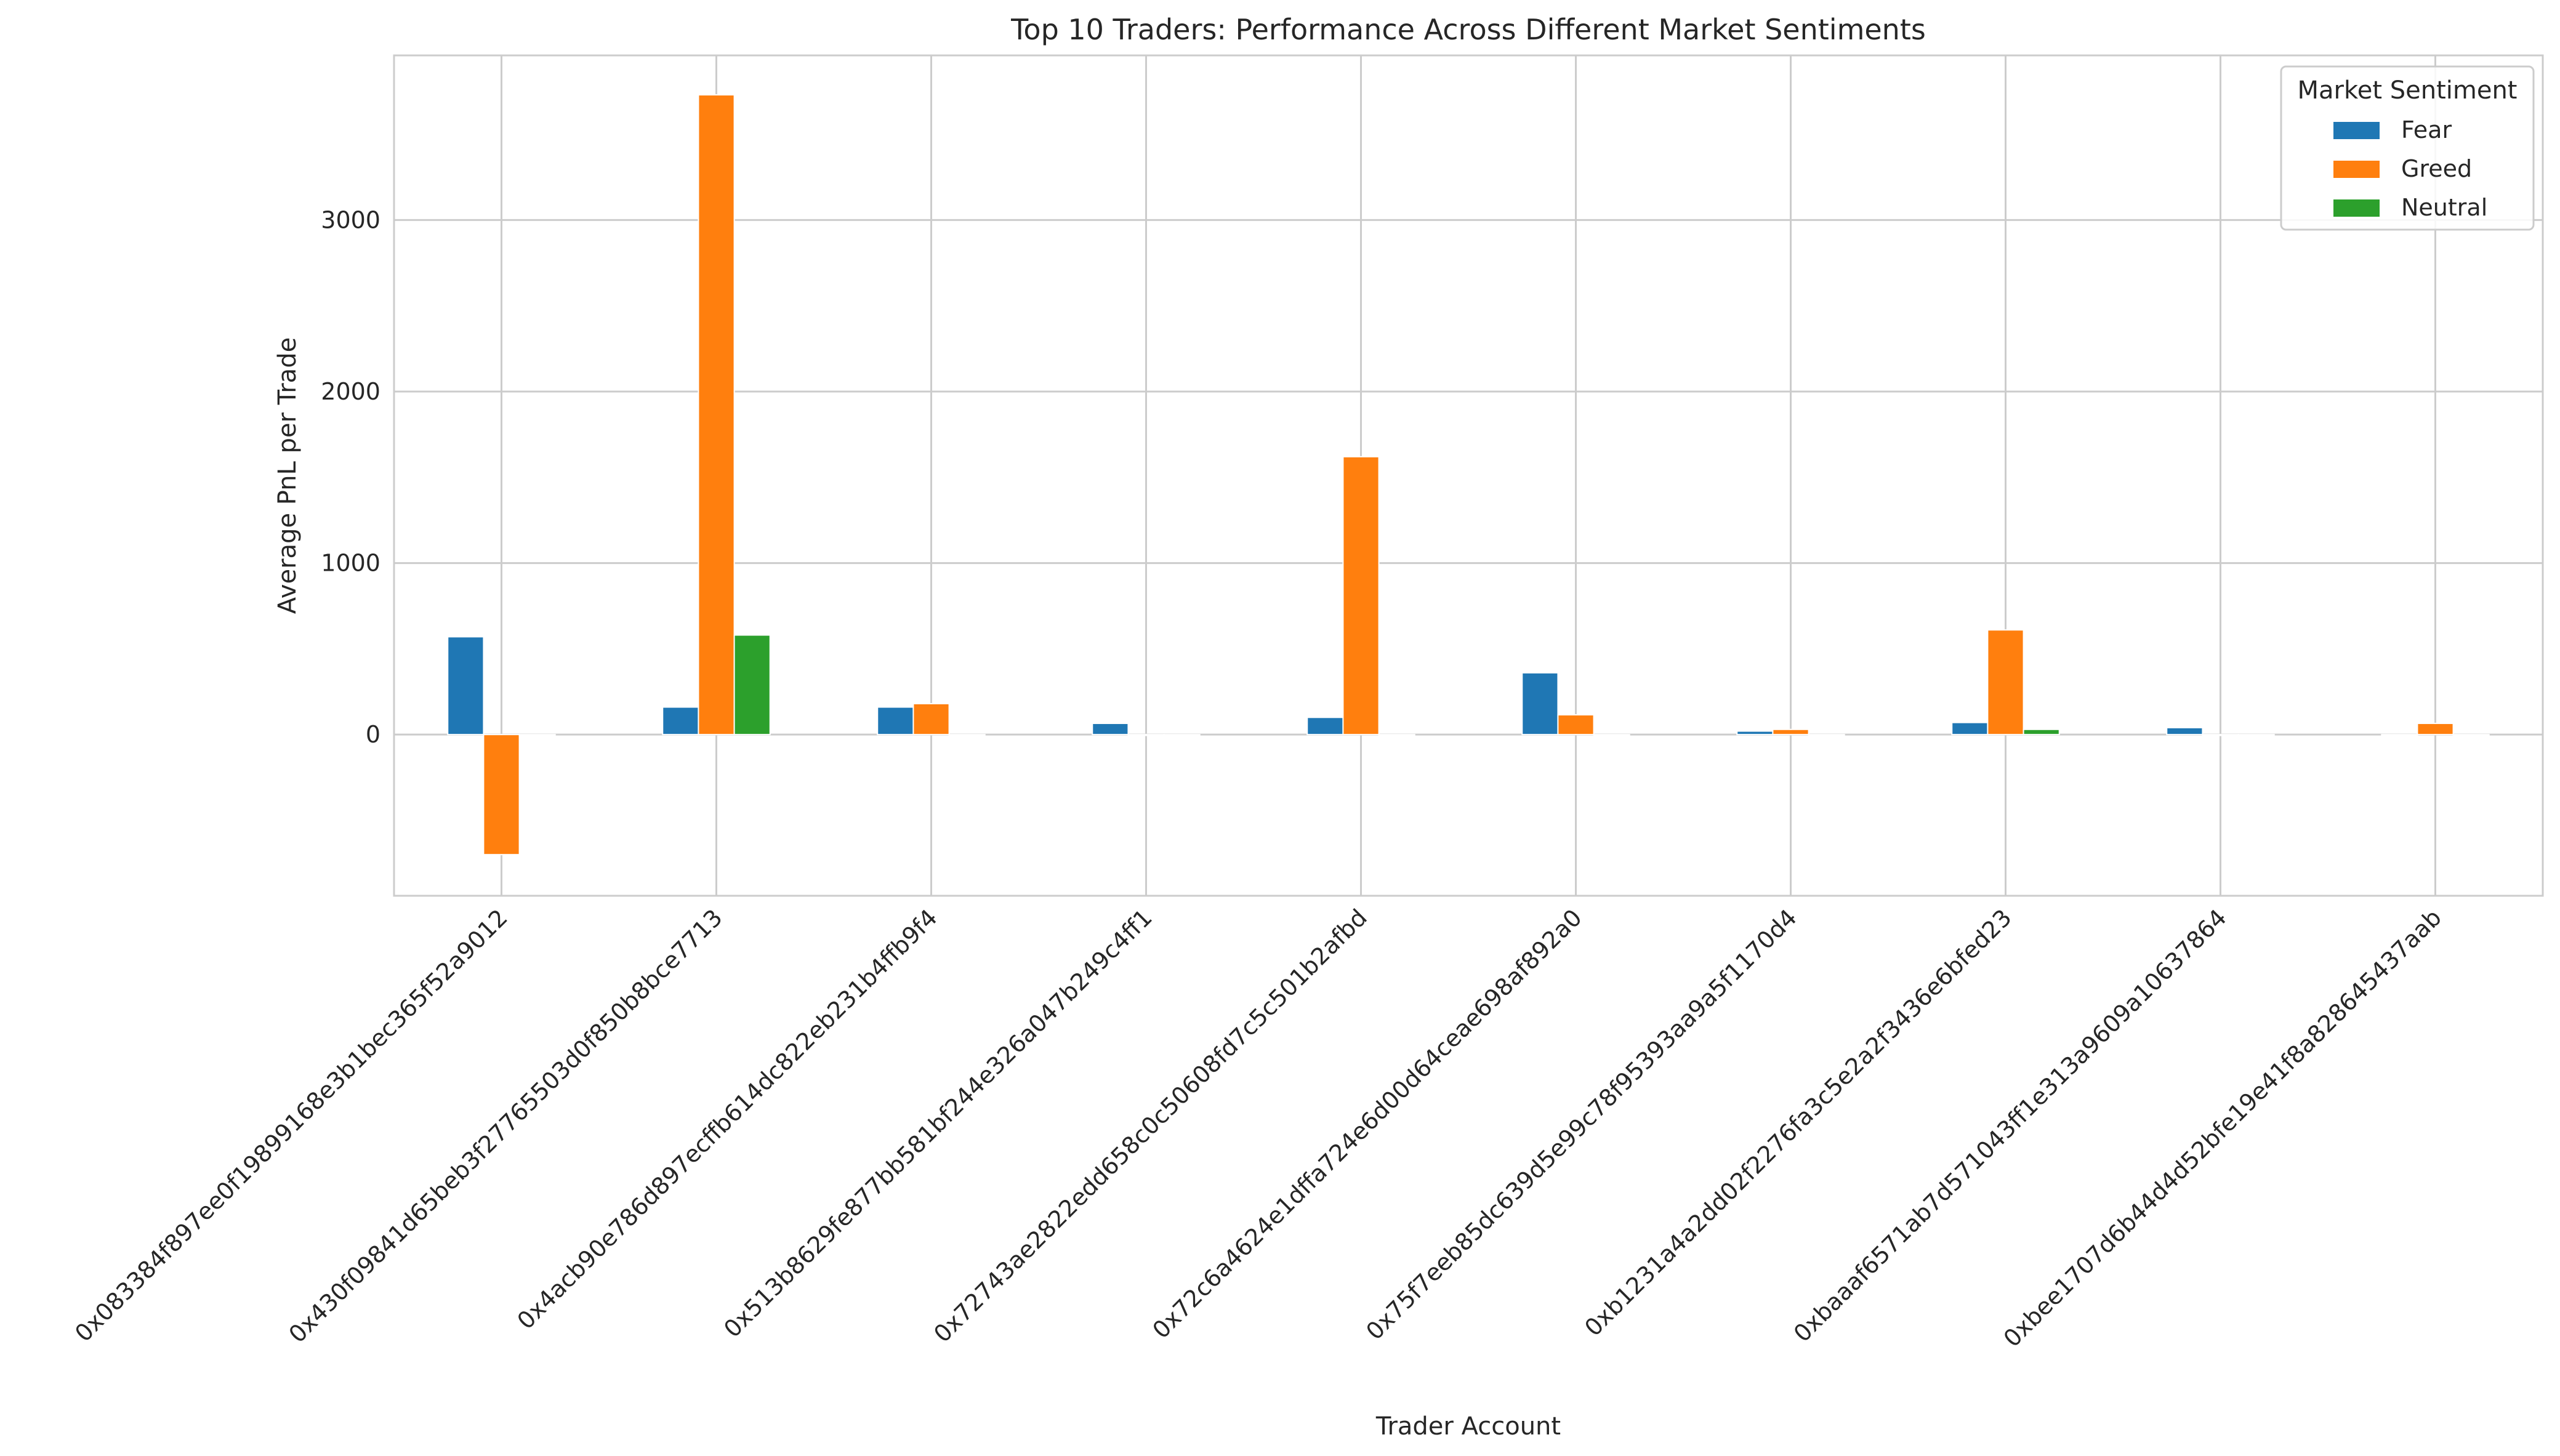  I want to click on x-axis-label: Trader Account, so click(1468, 1427).